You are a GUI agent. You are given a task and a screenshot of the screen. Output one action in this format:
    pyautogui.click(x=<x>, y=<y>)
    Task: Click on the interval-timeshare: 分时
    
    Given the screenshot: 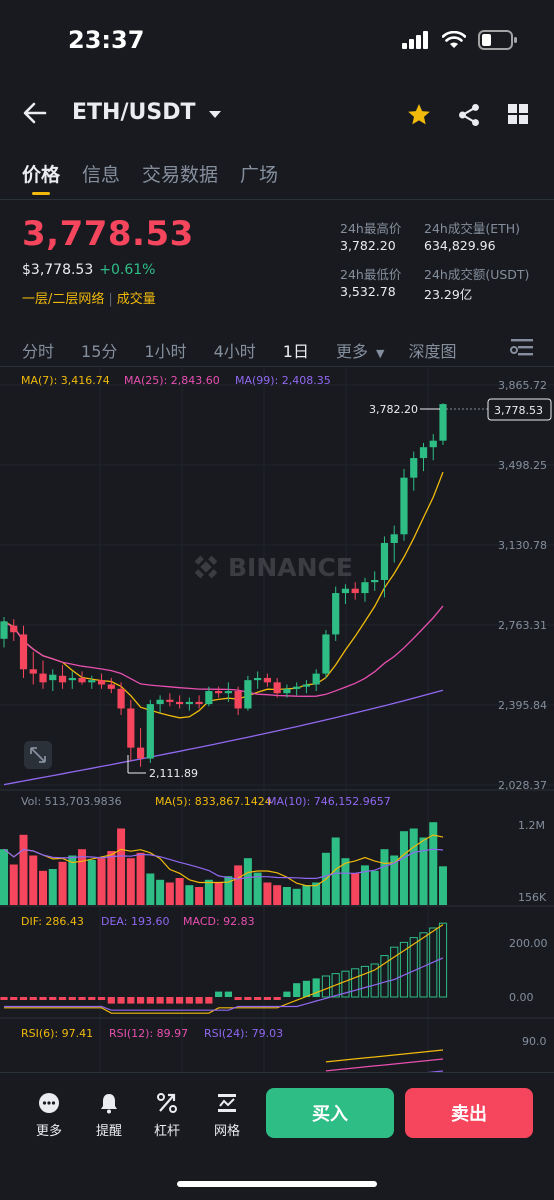 What is the action you would take?
    pyautogui.click(x=38, y=351)
    